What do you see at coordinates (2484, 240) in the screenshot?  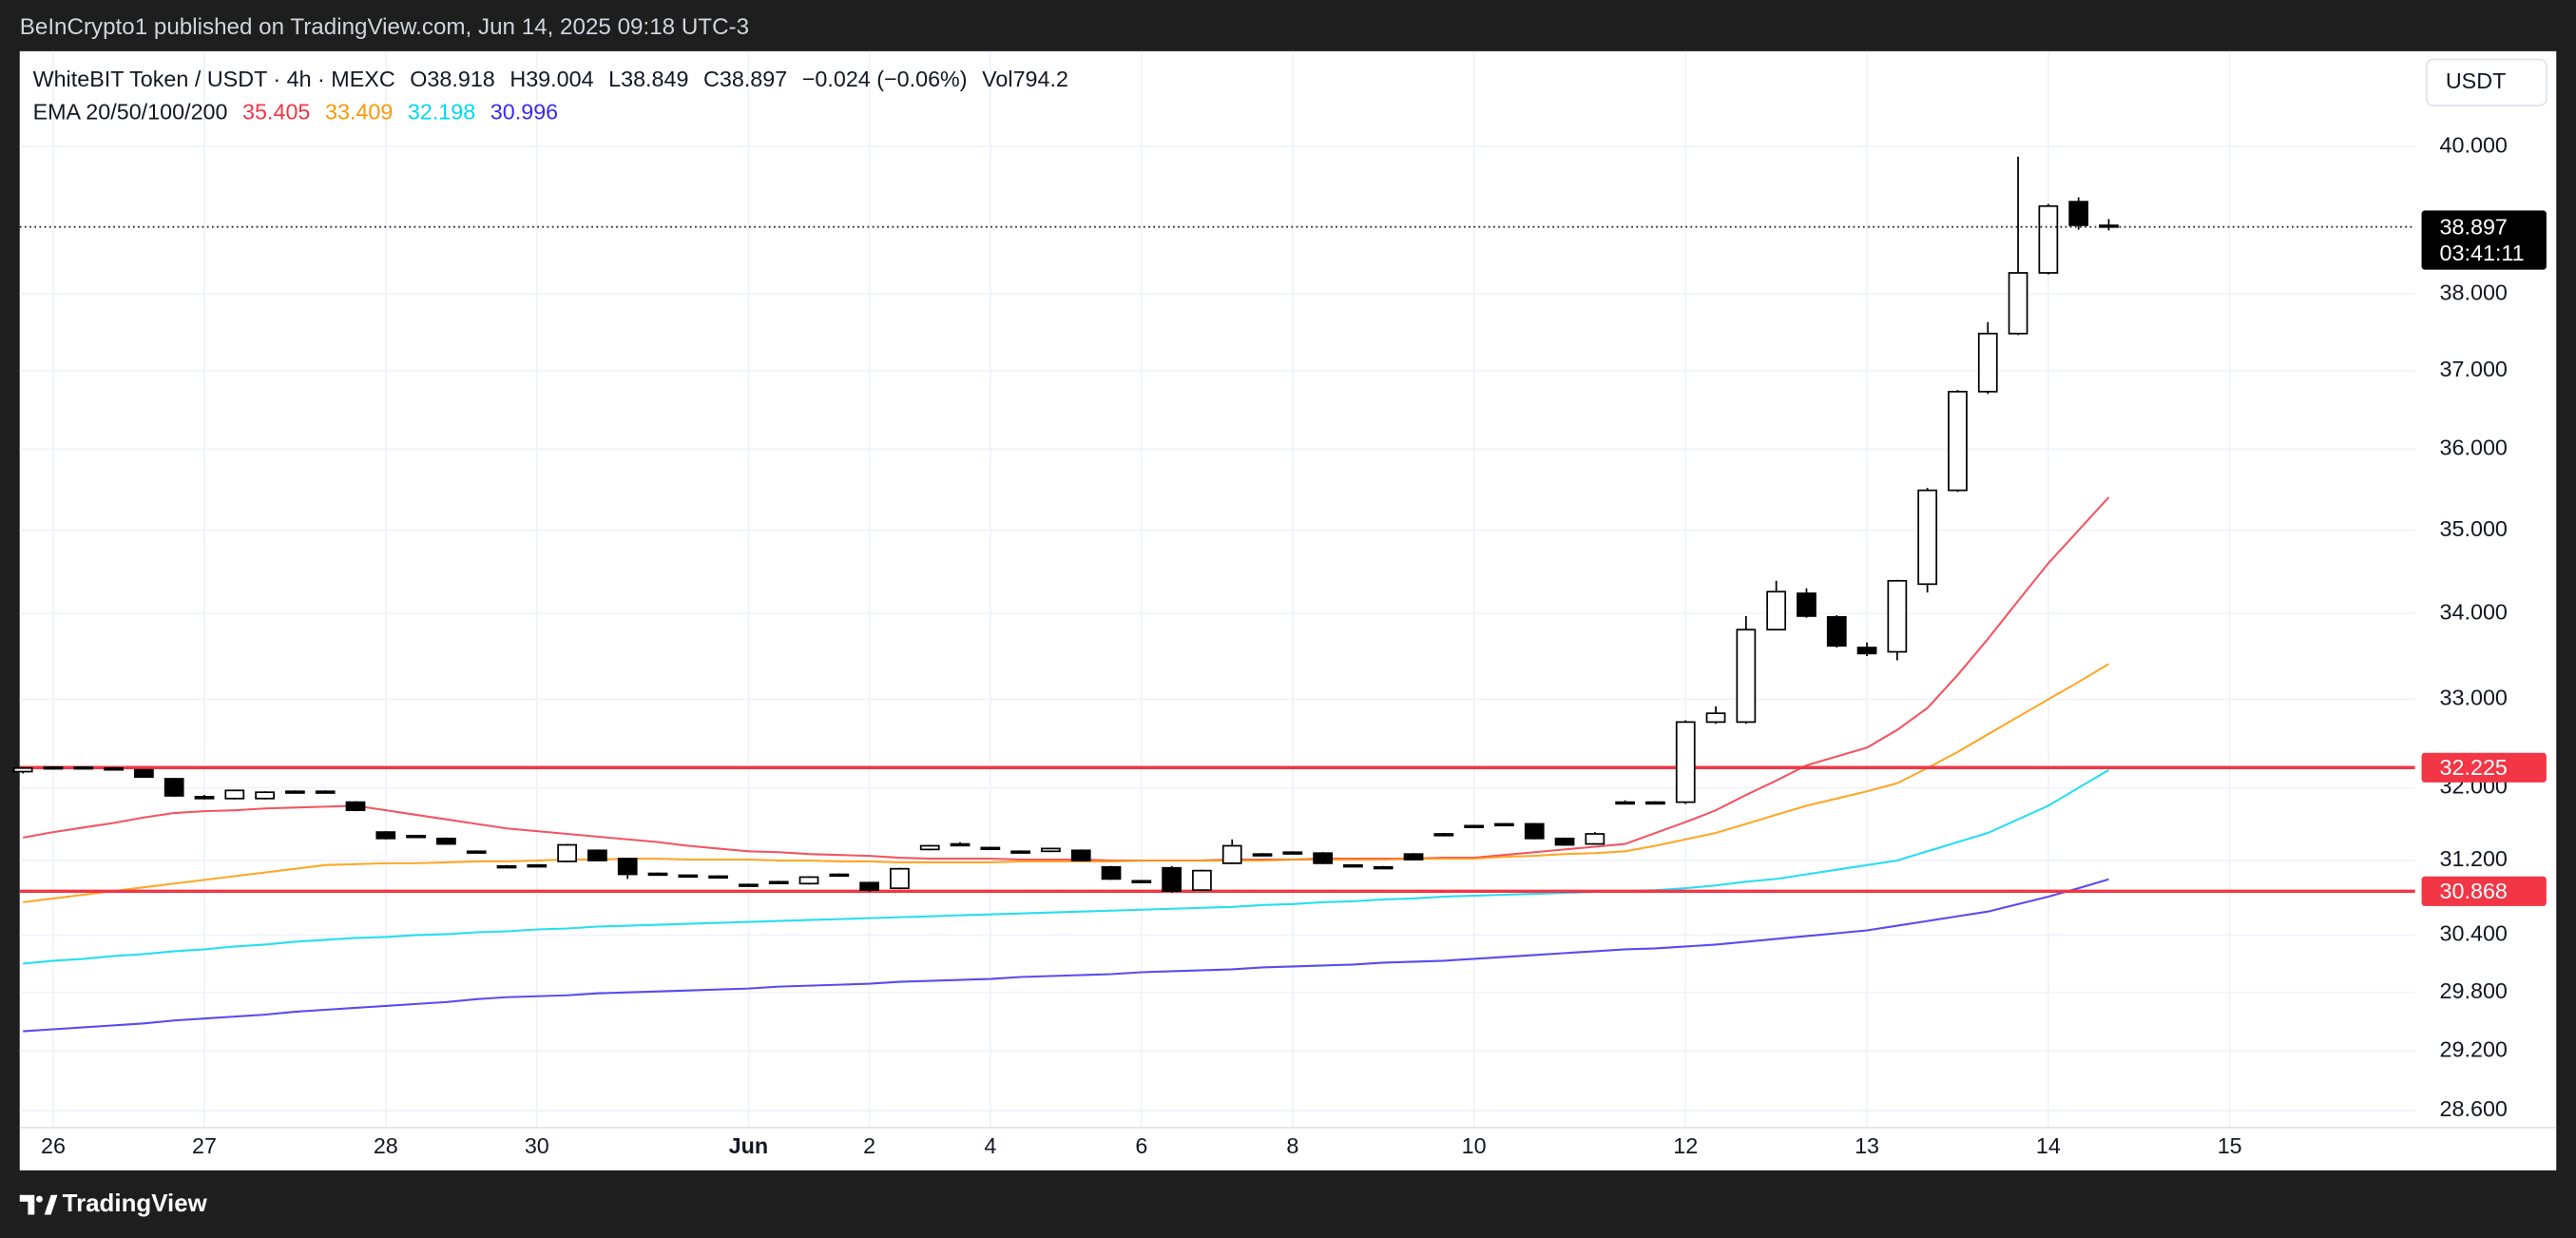 I see `price-label-box` at bounding box center [2484, 240].